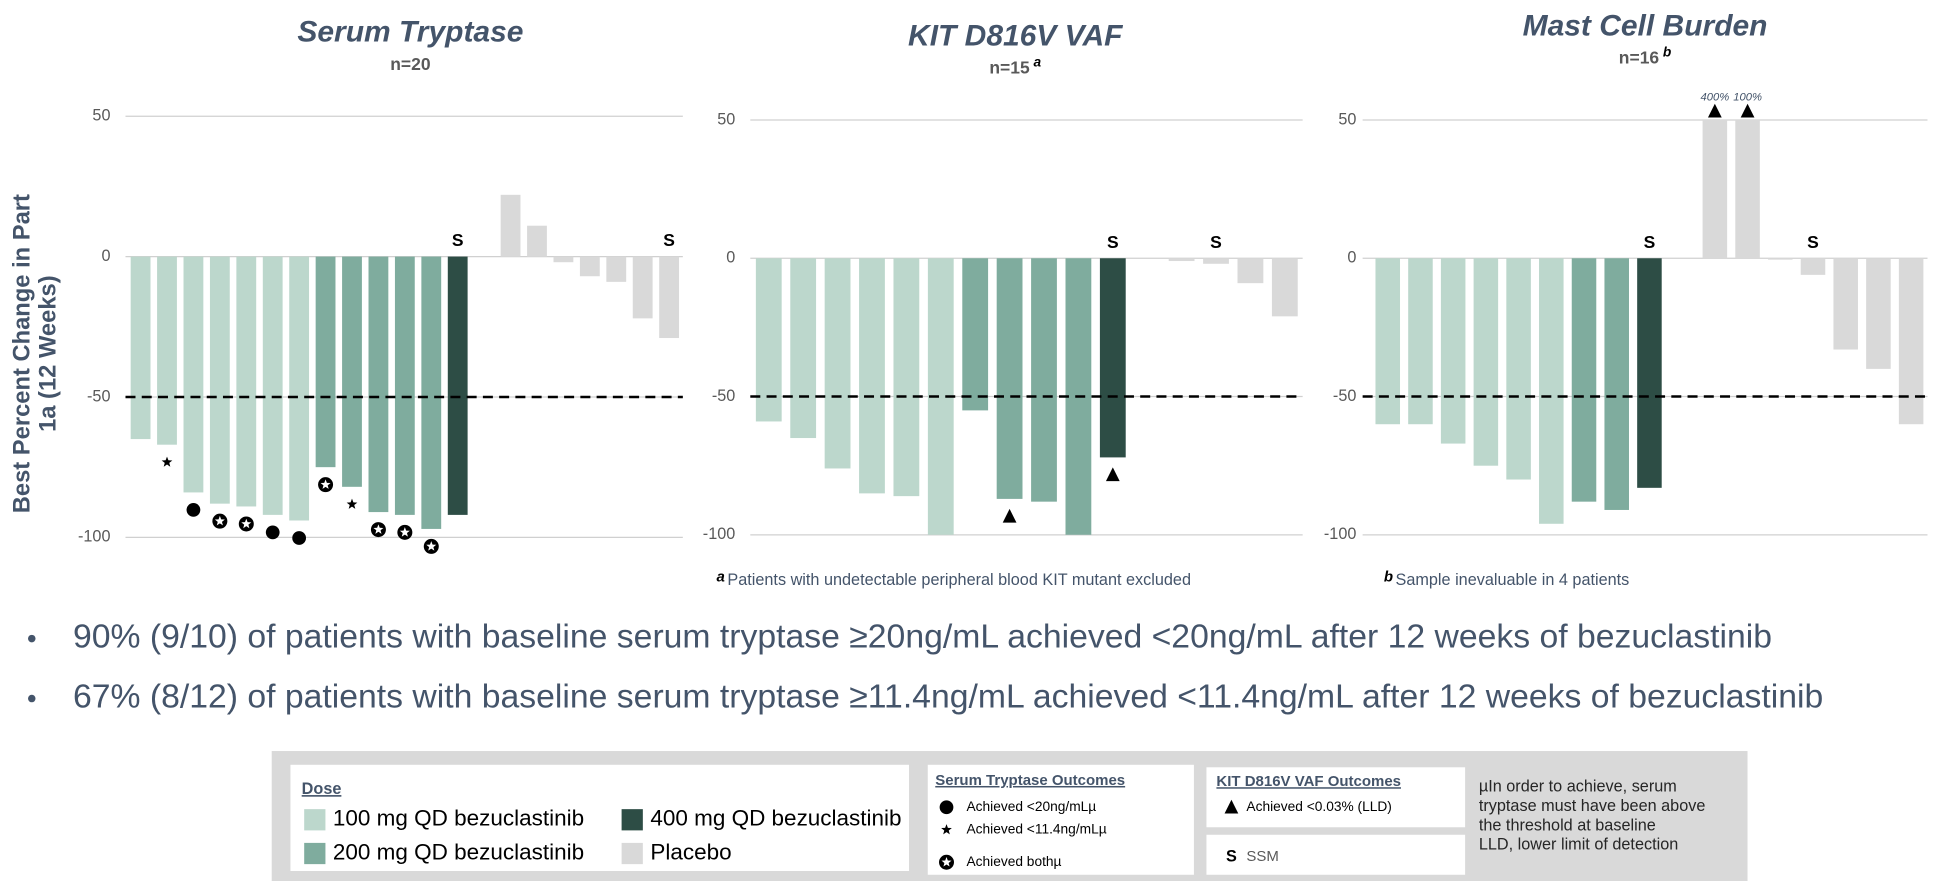 Image resolution: width=1938 pixels, height=881 pixels. I want to click on chart-subtitle: n=16 b, so click(1645, 55).